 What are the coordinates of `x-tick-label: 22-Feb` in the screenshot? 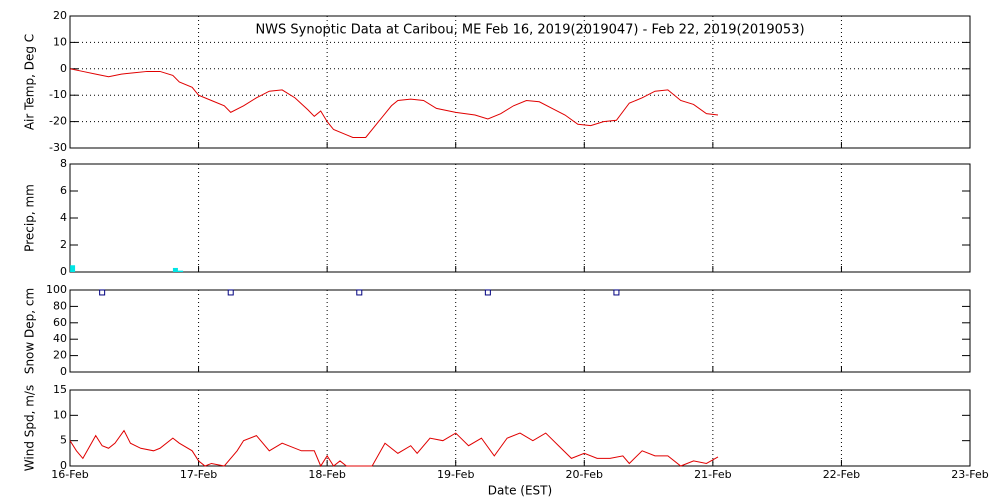 It's located at (841, 474).